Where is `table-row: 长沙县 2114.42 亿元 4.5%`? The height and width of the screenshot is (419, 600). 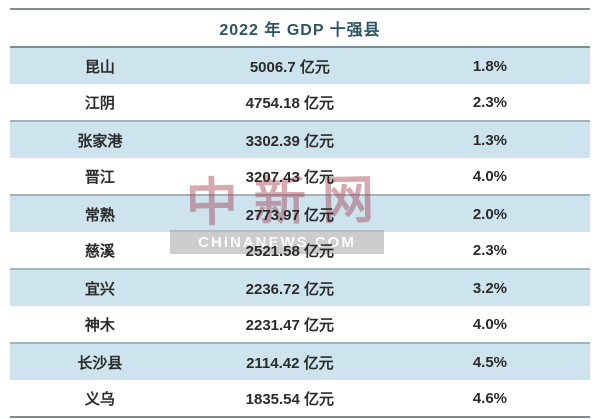 table-row: 长沙县 2114.42 亿元 4.5% is located at coordinates (300, 362).